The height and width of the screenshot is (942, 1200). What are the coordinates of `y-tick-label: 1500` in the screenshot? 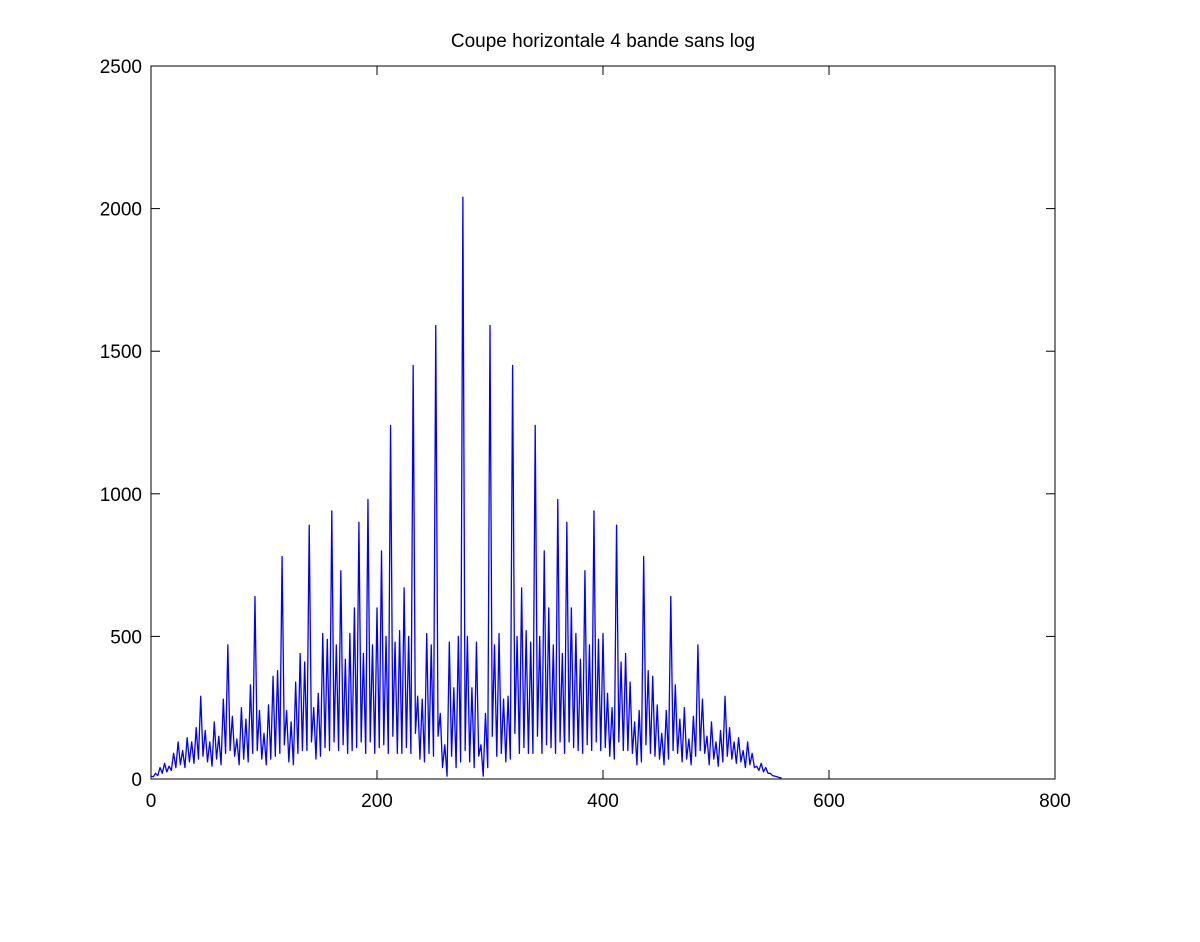 It's located at (121, 352).